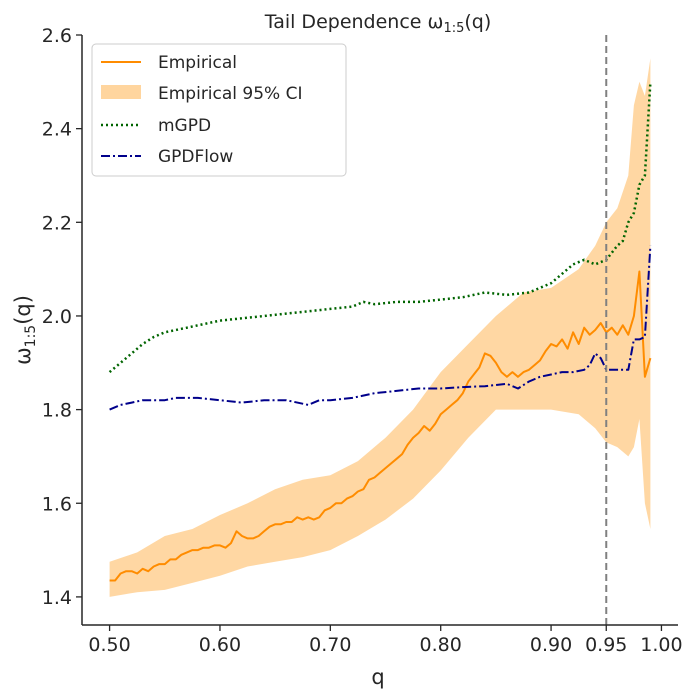  I want to click on legend-swatch-ci, so click(121, 92).